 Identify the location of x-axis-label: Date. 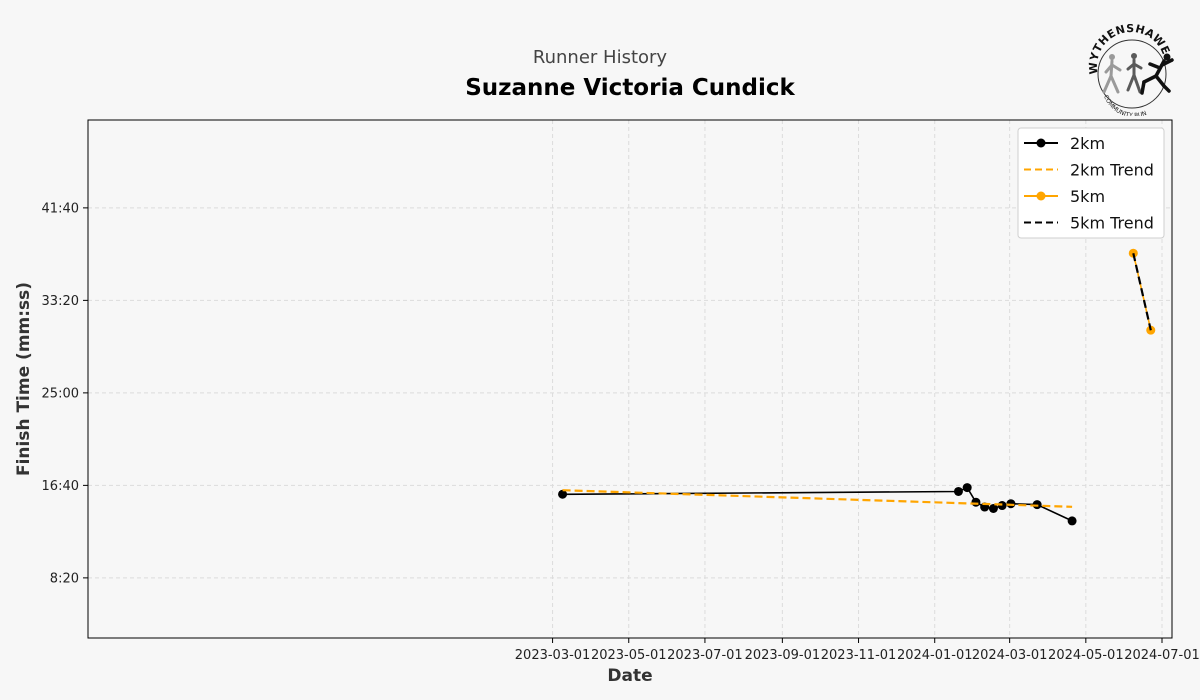
(629, 676).